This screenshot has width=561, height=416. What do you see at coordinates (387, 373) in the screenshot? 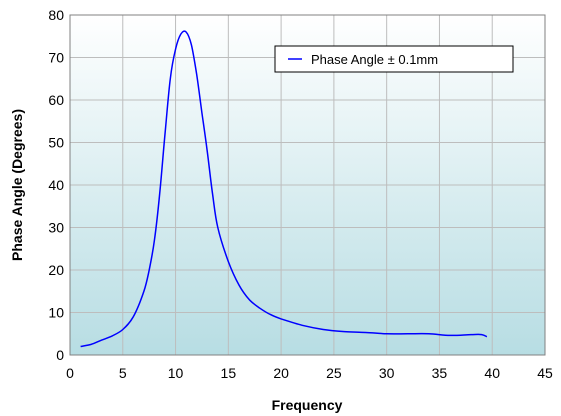
I see `x-tick-label: 30` at bounding box center [387, 373].